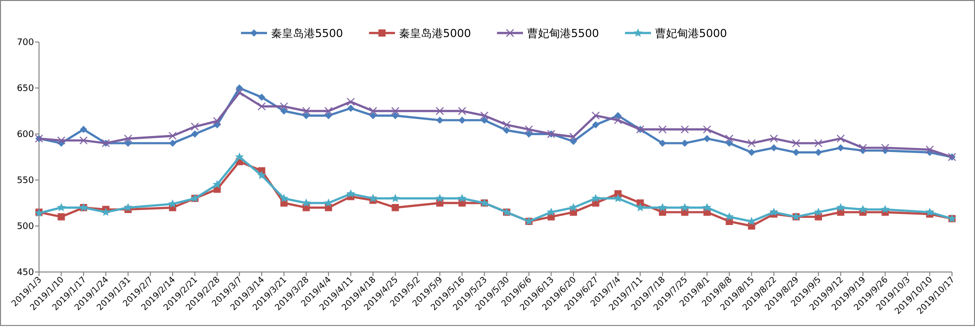  I want to click on y-tick-label: 700, so click(25, 43).